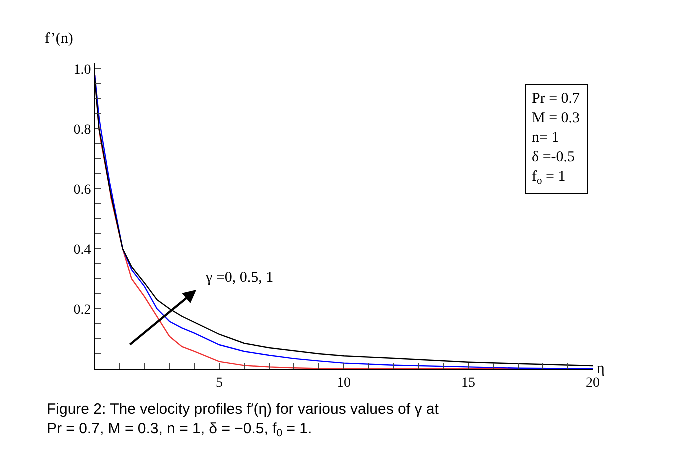  Describe the element at coordinates (469, 383) in the screenshot. I see `x-tick-label: 15` at that location.